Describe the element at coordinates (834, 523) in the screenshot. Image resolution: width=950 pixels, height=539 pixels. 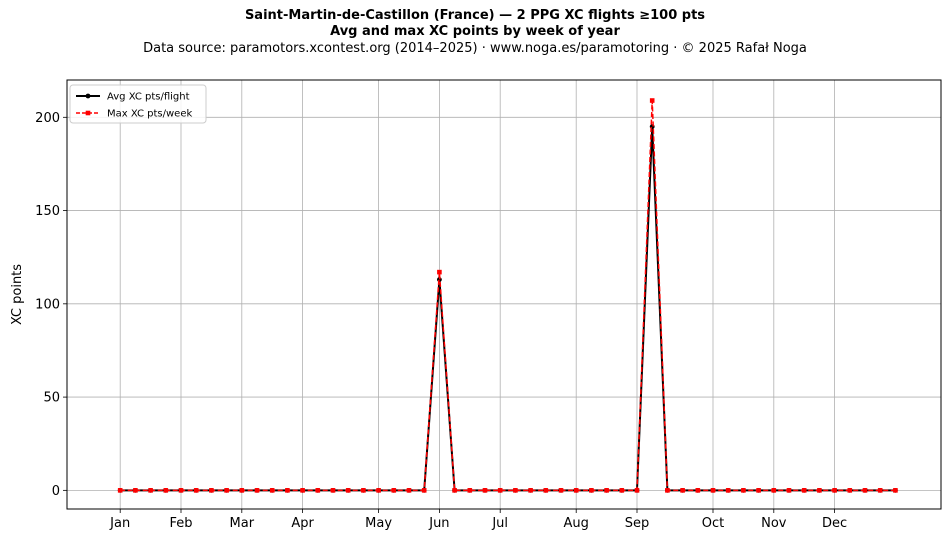
I see `x-tick-label: Dec` at that location.